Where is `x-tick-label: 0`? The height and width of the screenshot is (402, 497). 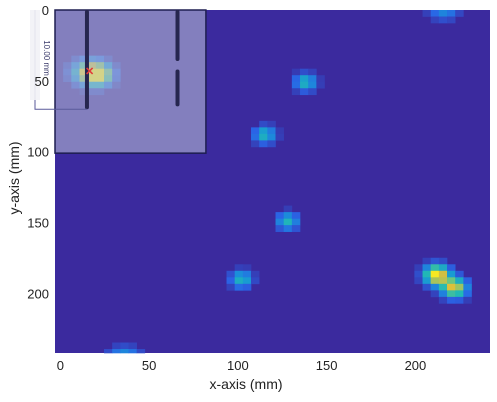
x-tick-label: 0 is located at coordinates (60, 365).